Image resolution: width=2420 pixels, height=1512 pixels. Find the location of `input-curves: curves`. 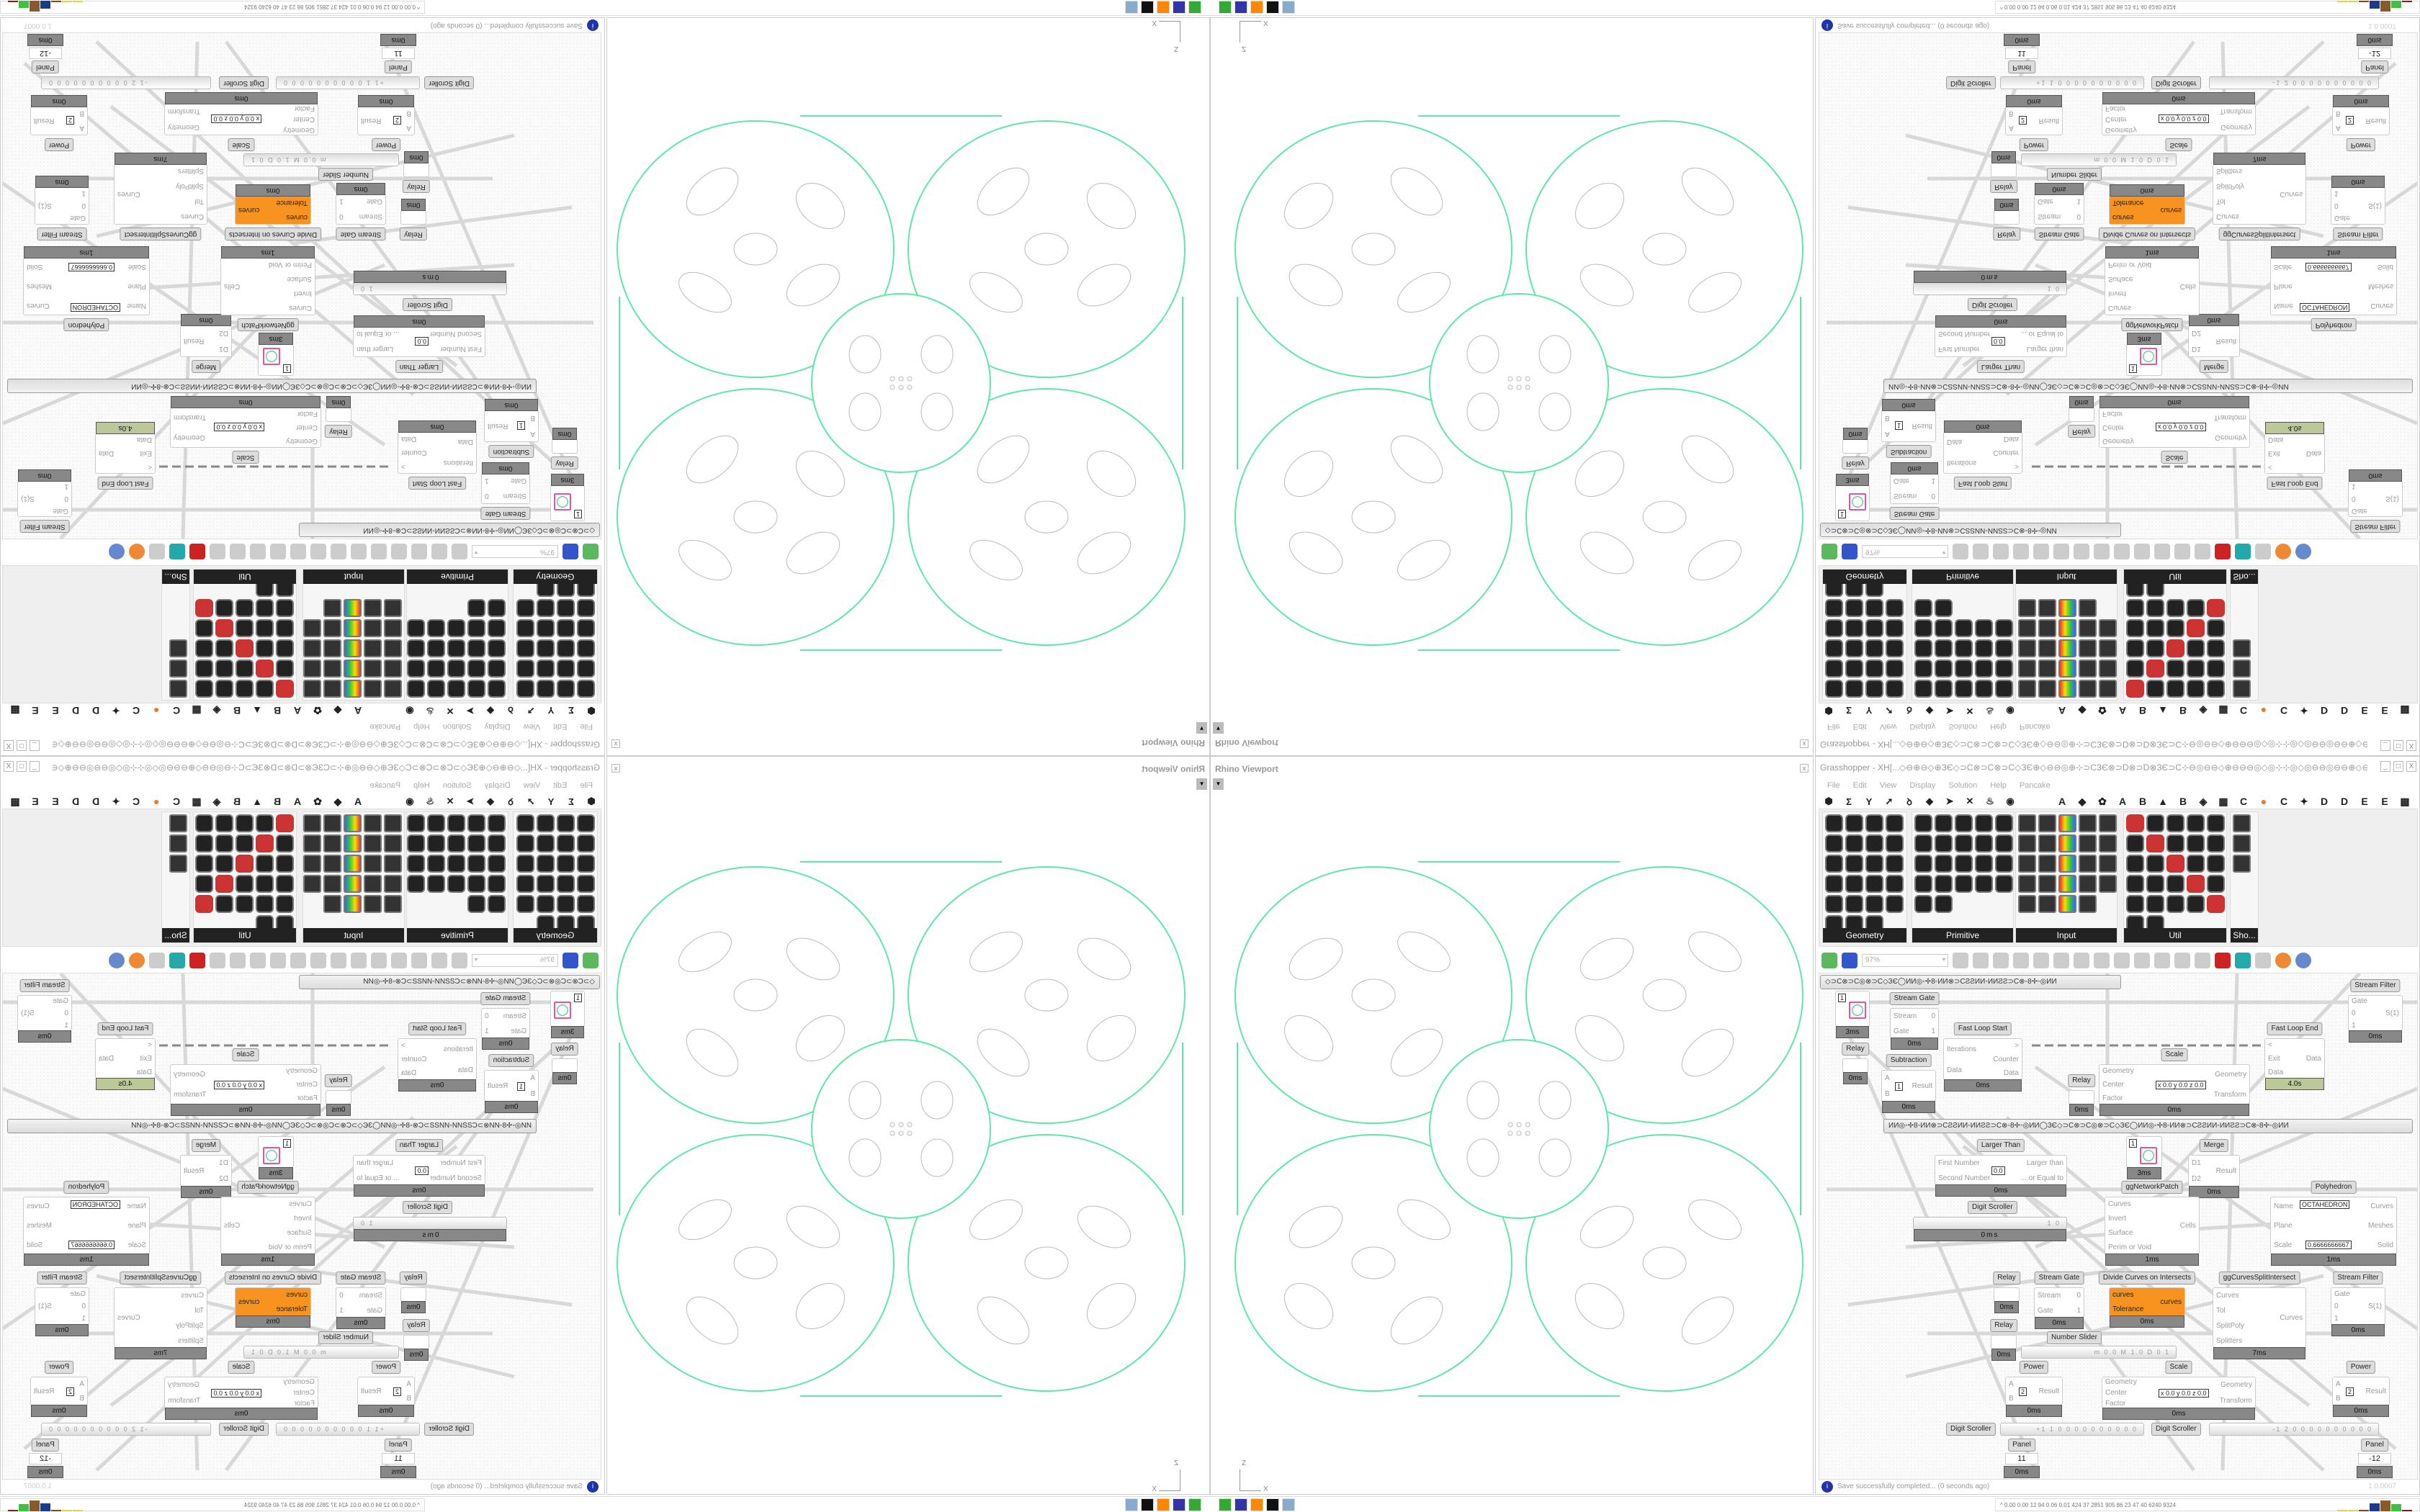

input-curves: curves is located at coordinates (2123, 217).